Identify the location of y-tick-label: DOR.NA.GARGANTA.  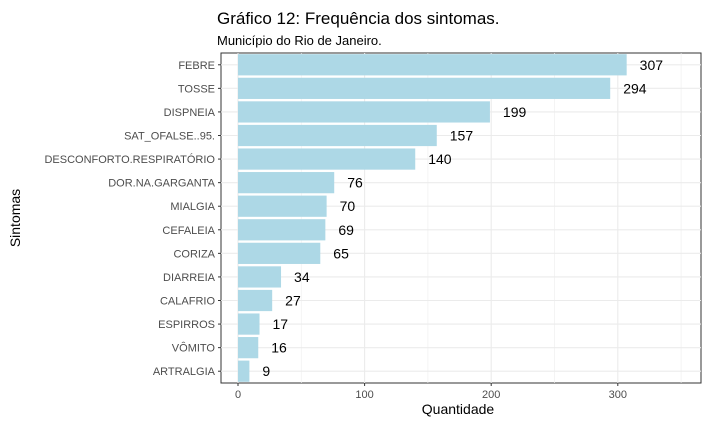
(161, 184).